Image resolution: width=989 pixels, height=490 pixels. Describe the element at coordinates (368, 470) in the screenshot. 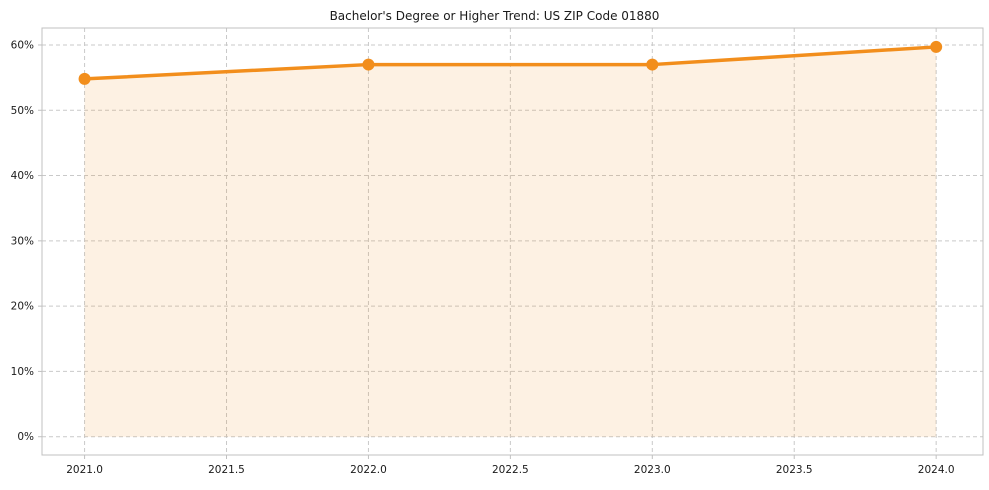

I see `x-tick-label: 2022.0` at that location.